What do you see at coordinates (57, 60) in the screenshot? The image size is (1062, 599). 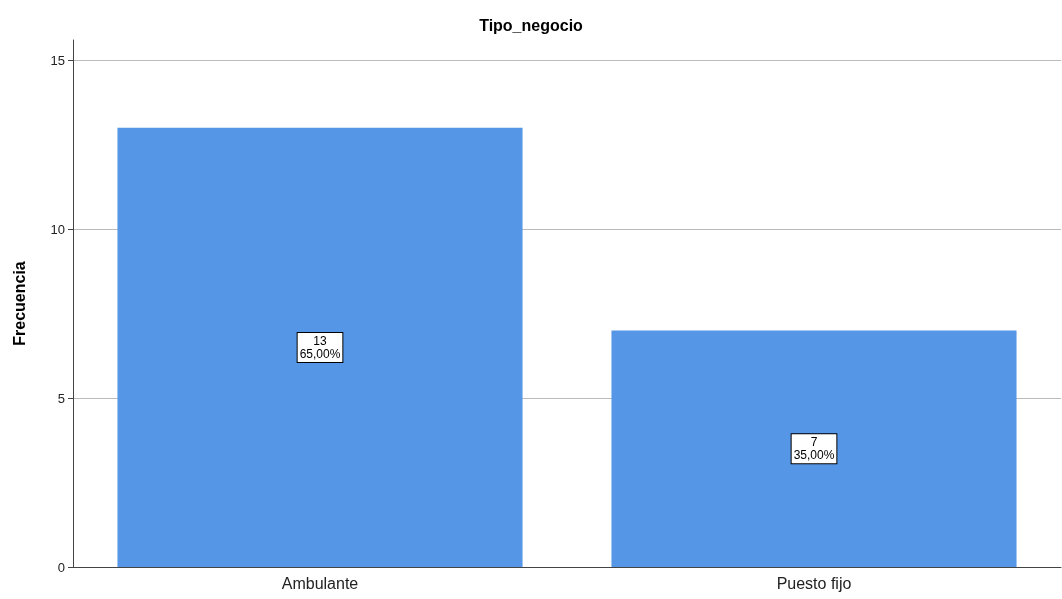 I see `y-tick-label: 15` at bounding box center [57, 60].